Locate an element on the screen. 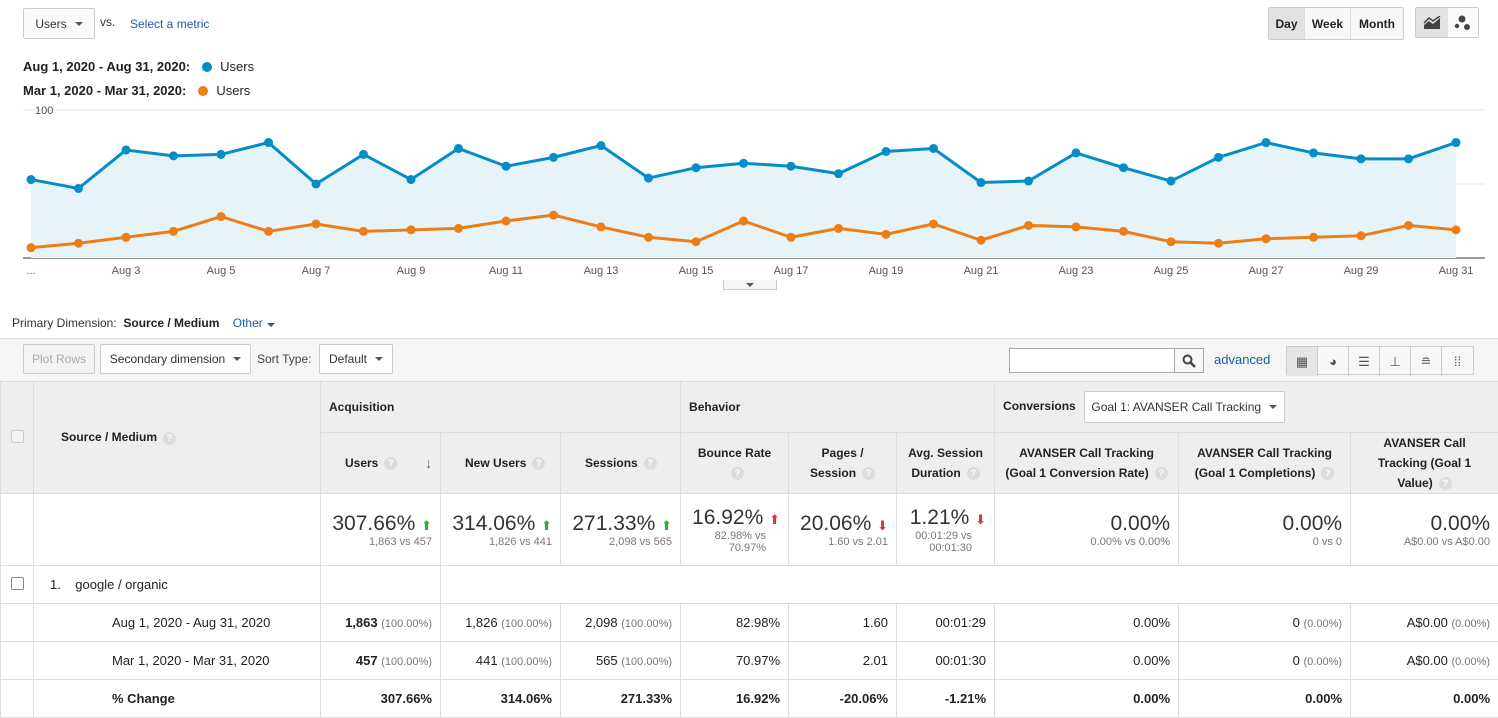  chevron-down-icon is located at coordinates (379, 359).